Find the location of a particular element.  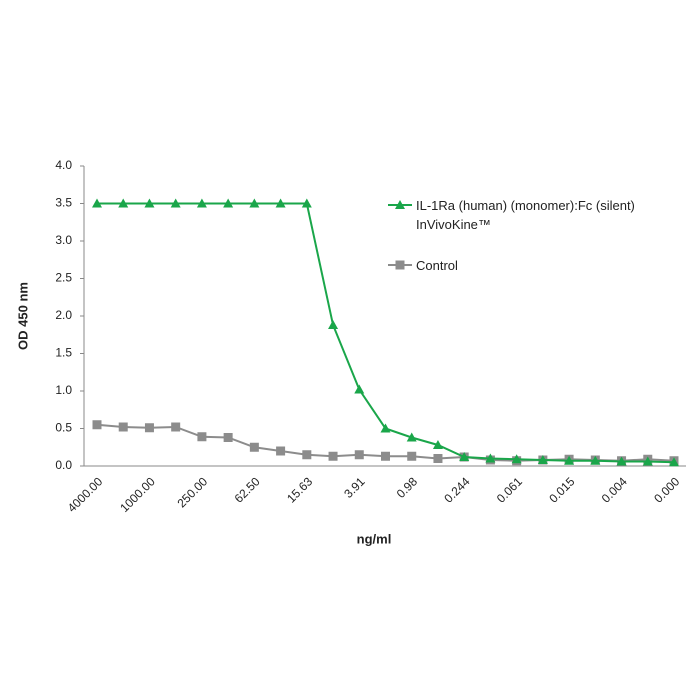

x-tick-label: 15.63 is located at coordinates (299, 489).